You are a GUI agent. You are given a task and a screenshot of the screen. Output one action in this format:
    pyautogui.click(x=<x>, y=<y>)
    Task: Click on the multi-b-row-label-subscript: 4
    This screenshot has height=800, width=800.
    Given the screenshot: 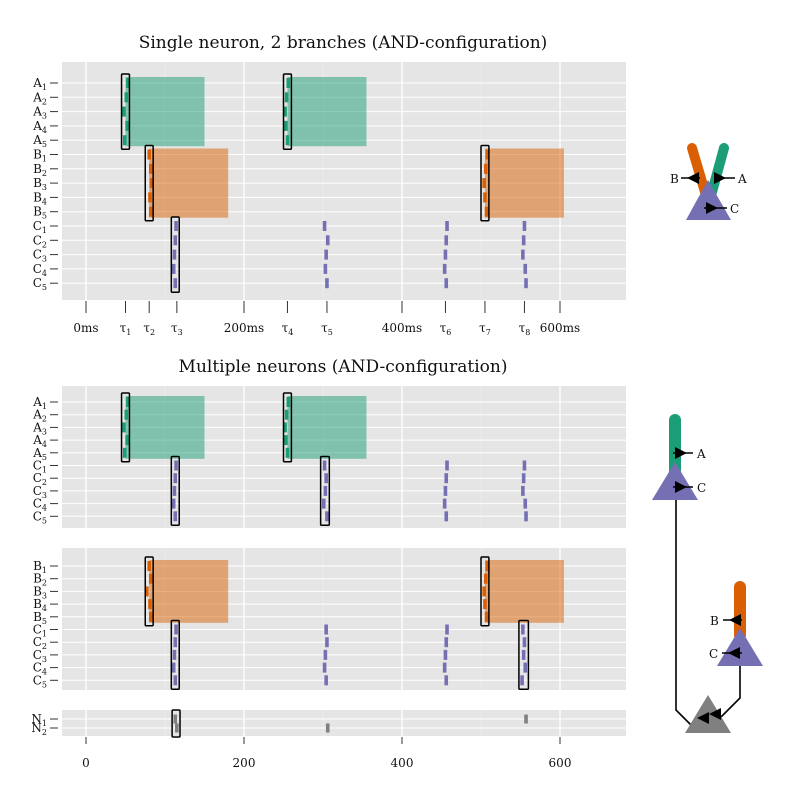 What is the action you would take?
    pyautogui.click(x=44, y=672)
    